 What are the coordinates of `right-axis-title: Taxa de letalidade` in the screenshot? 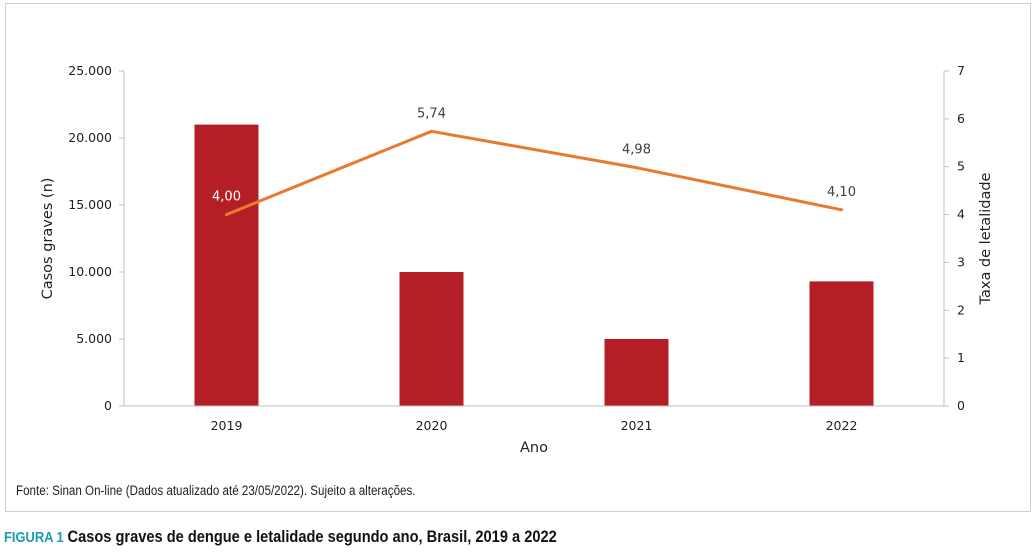 It's located at (986, 238).